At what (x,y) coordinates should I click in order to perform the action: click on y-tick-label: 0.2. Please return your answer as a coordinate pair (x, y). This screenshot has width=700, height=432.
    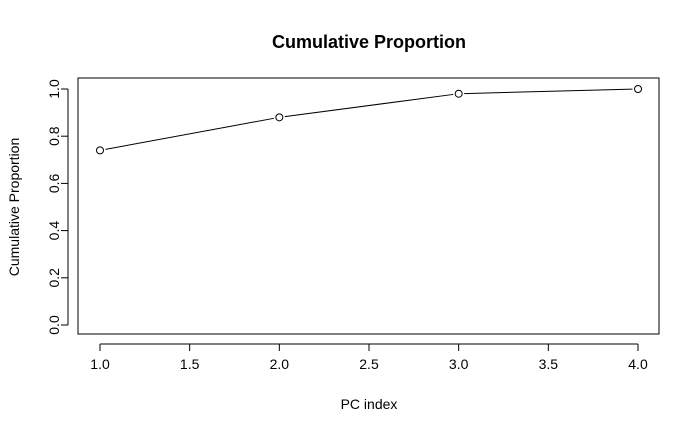
    Looking at the image, I should click on (54, 278).